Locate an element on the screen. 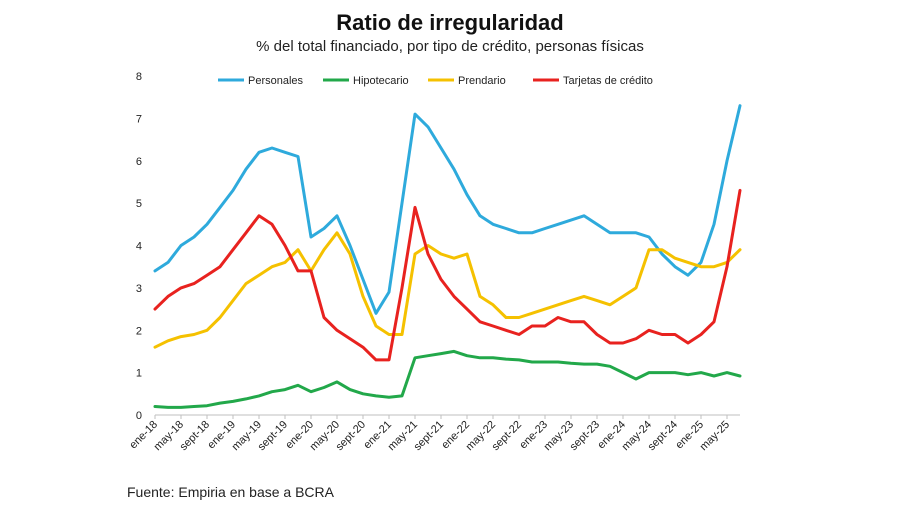  x-tick-label: may-25 is located at coordinates (715, 436).